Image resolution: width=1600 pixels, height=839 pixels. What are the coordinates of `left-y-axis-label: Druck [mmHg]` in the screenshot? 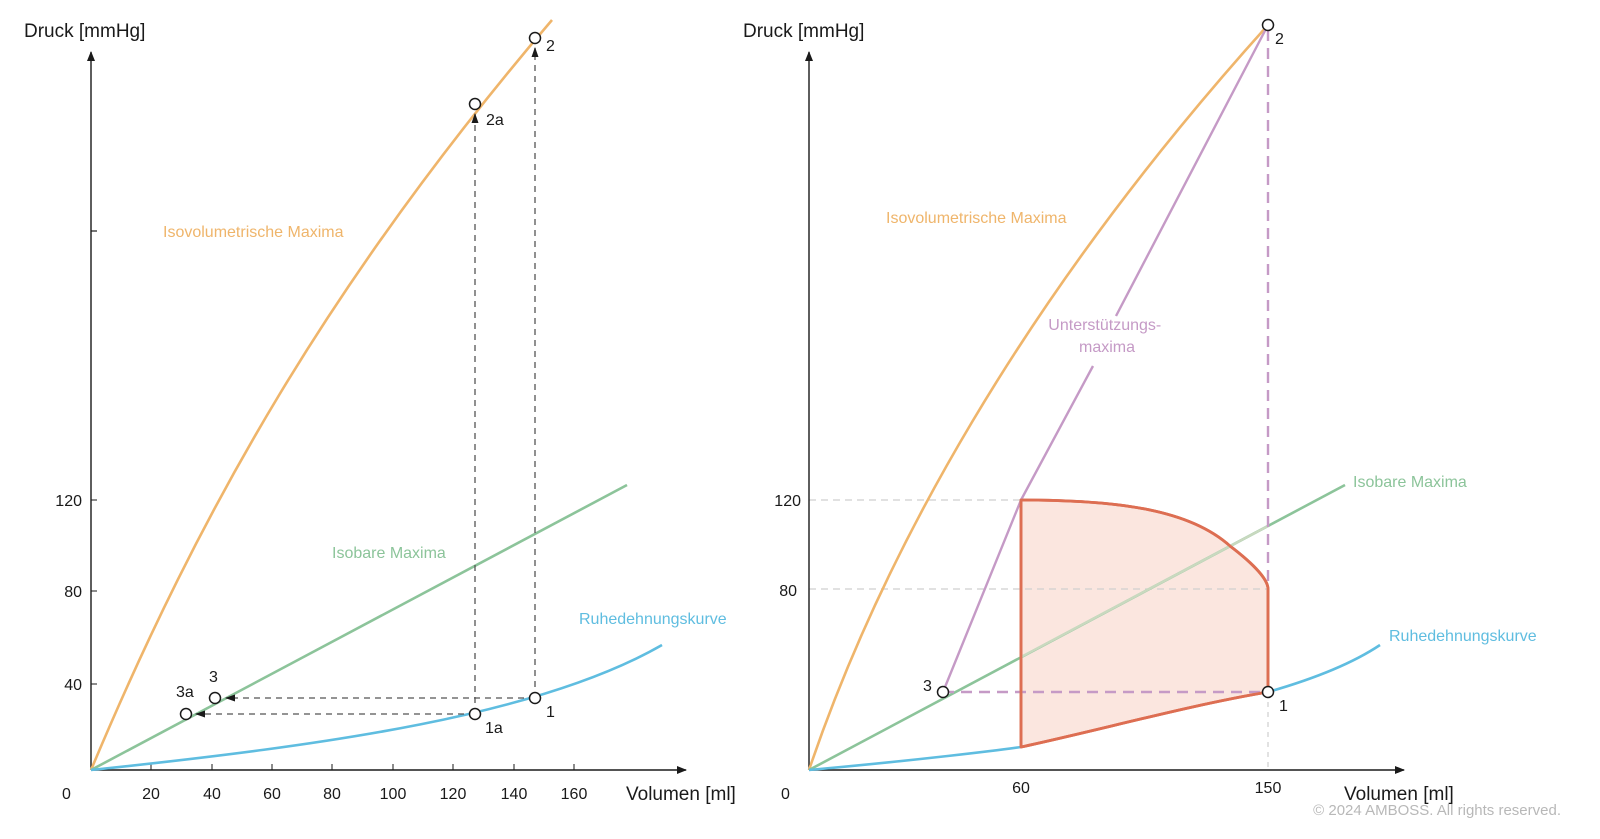 It's located at (84, 31).